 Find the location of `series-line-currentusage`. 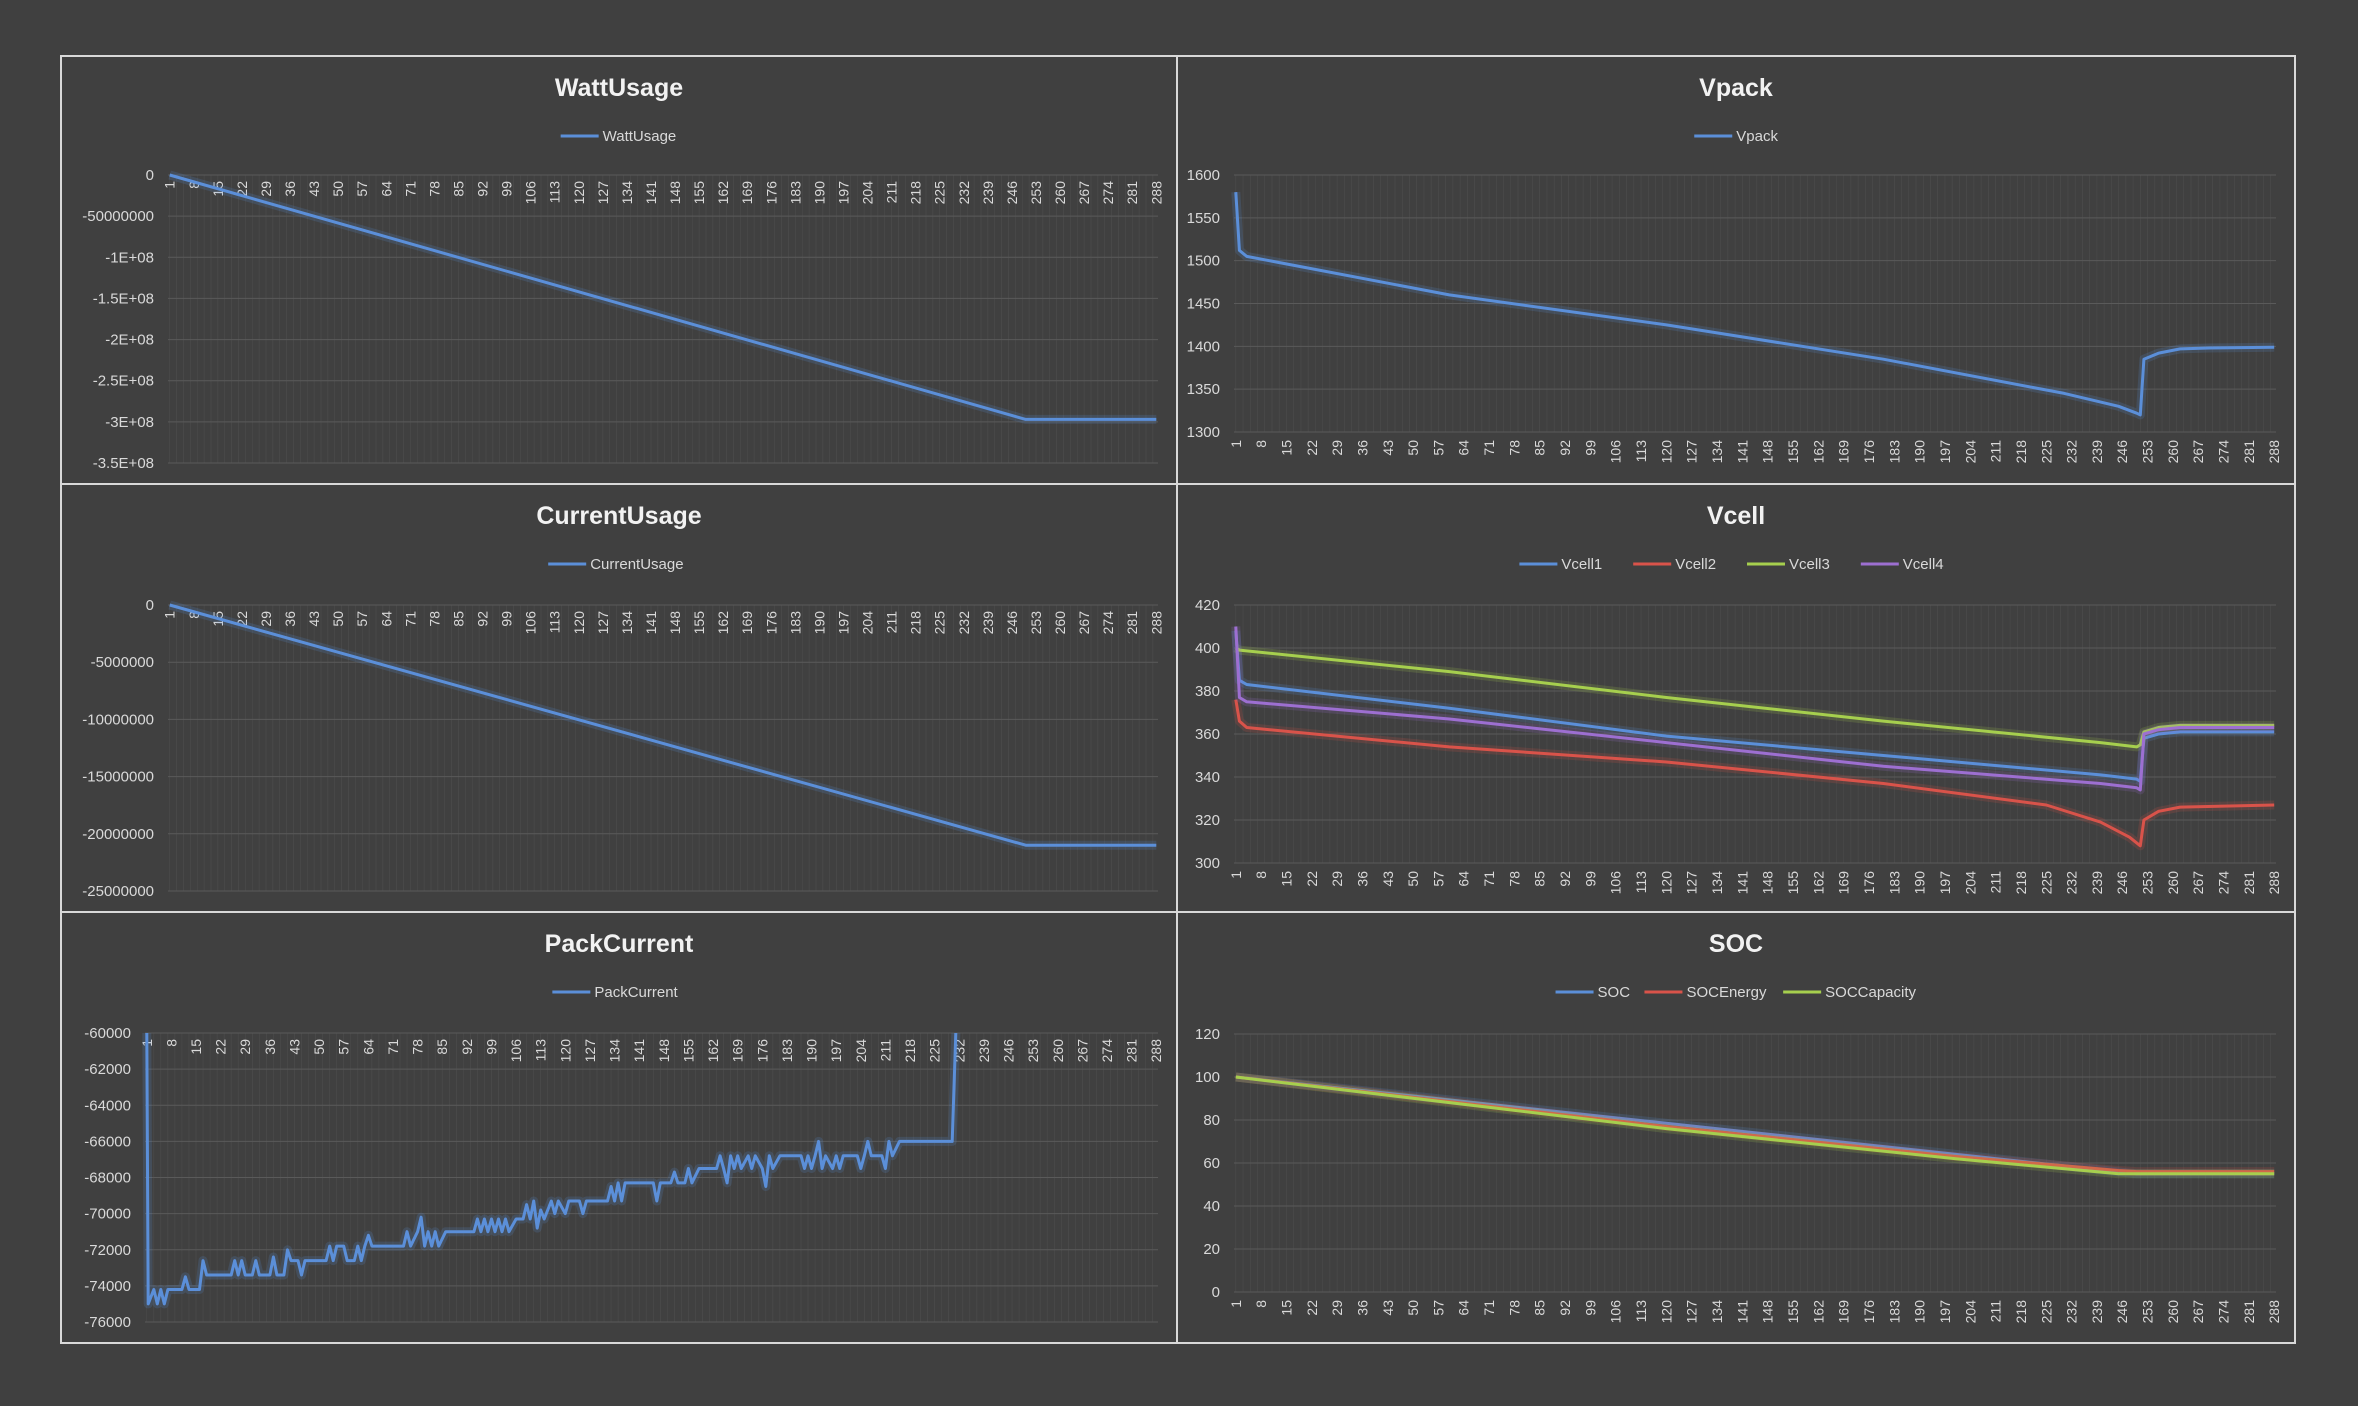

series-line-currentusage is located at coordinates (663, 725).